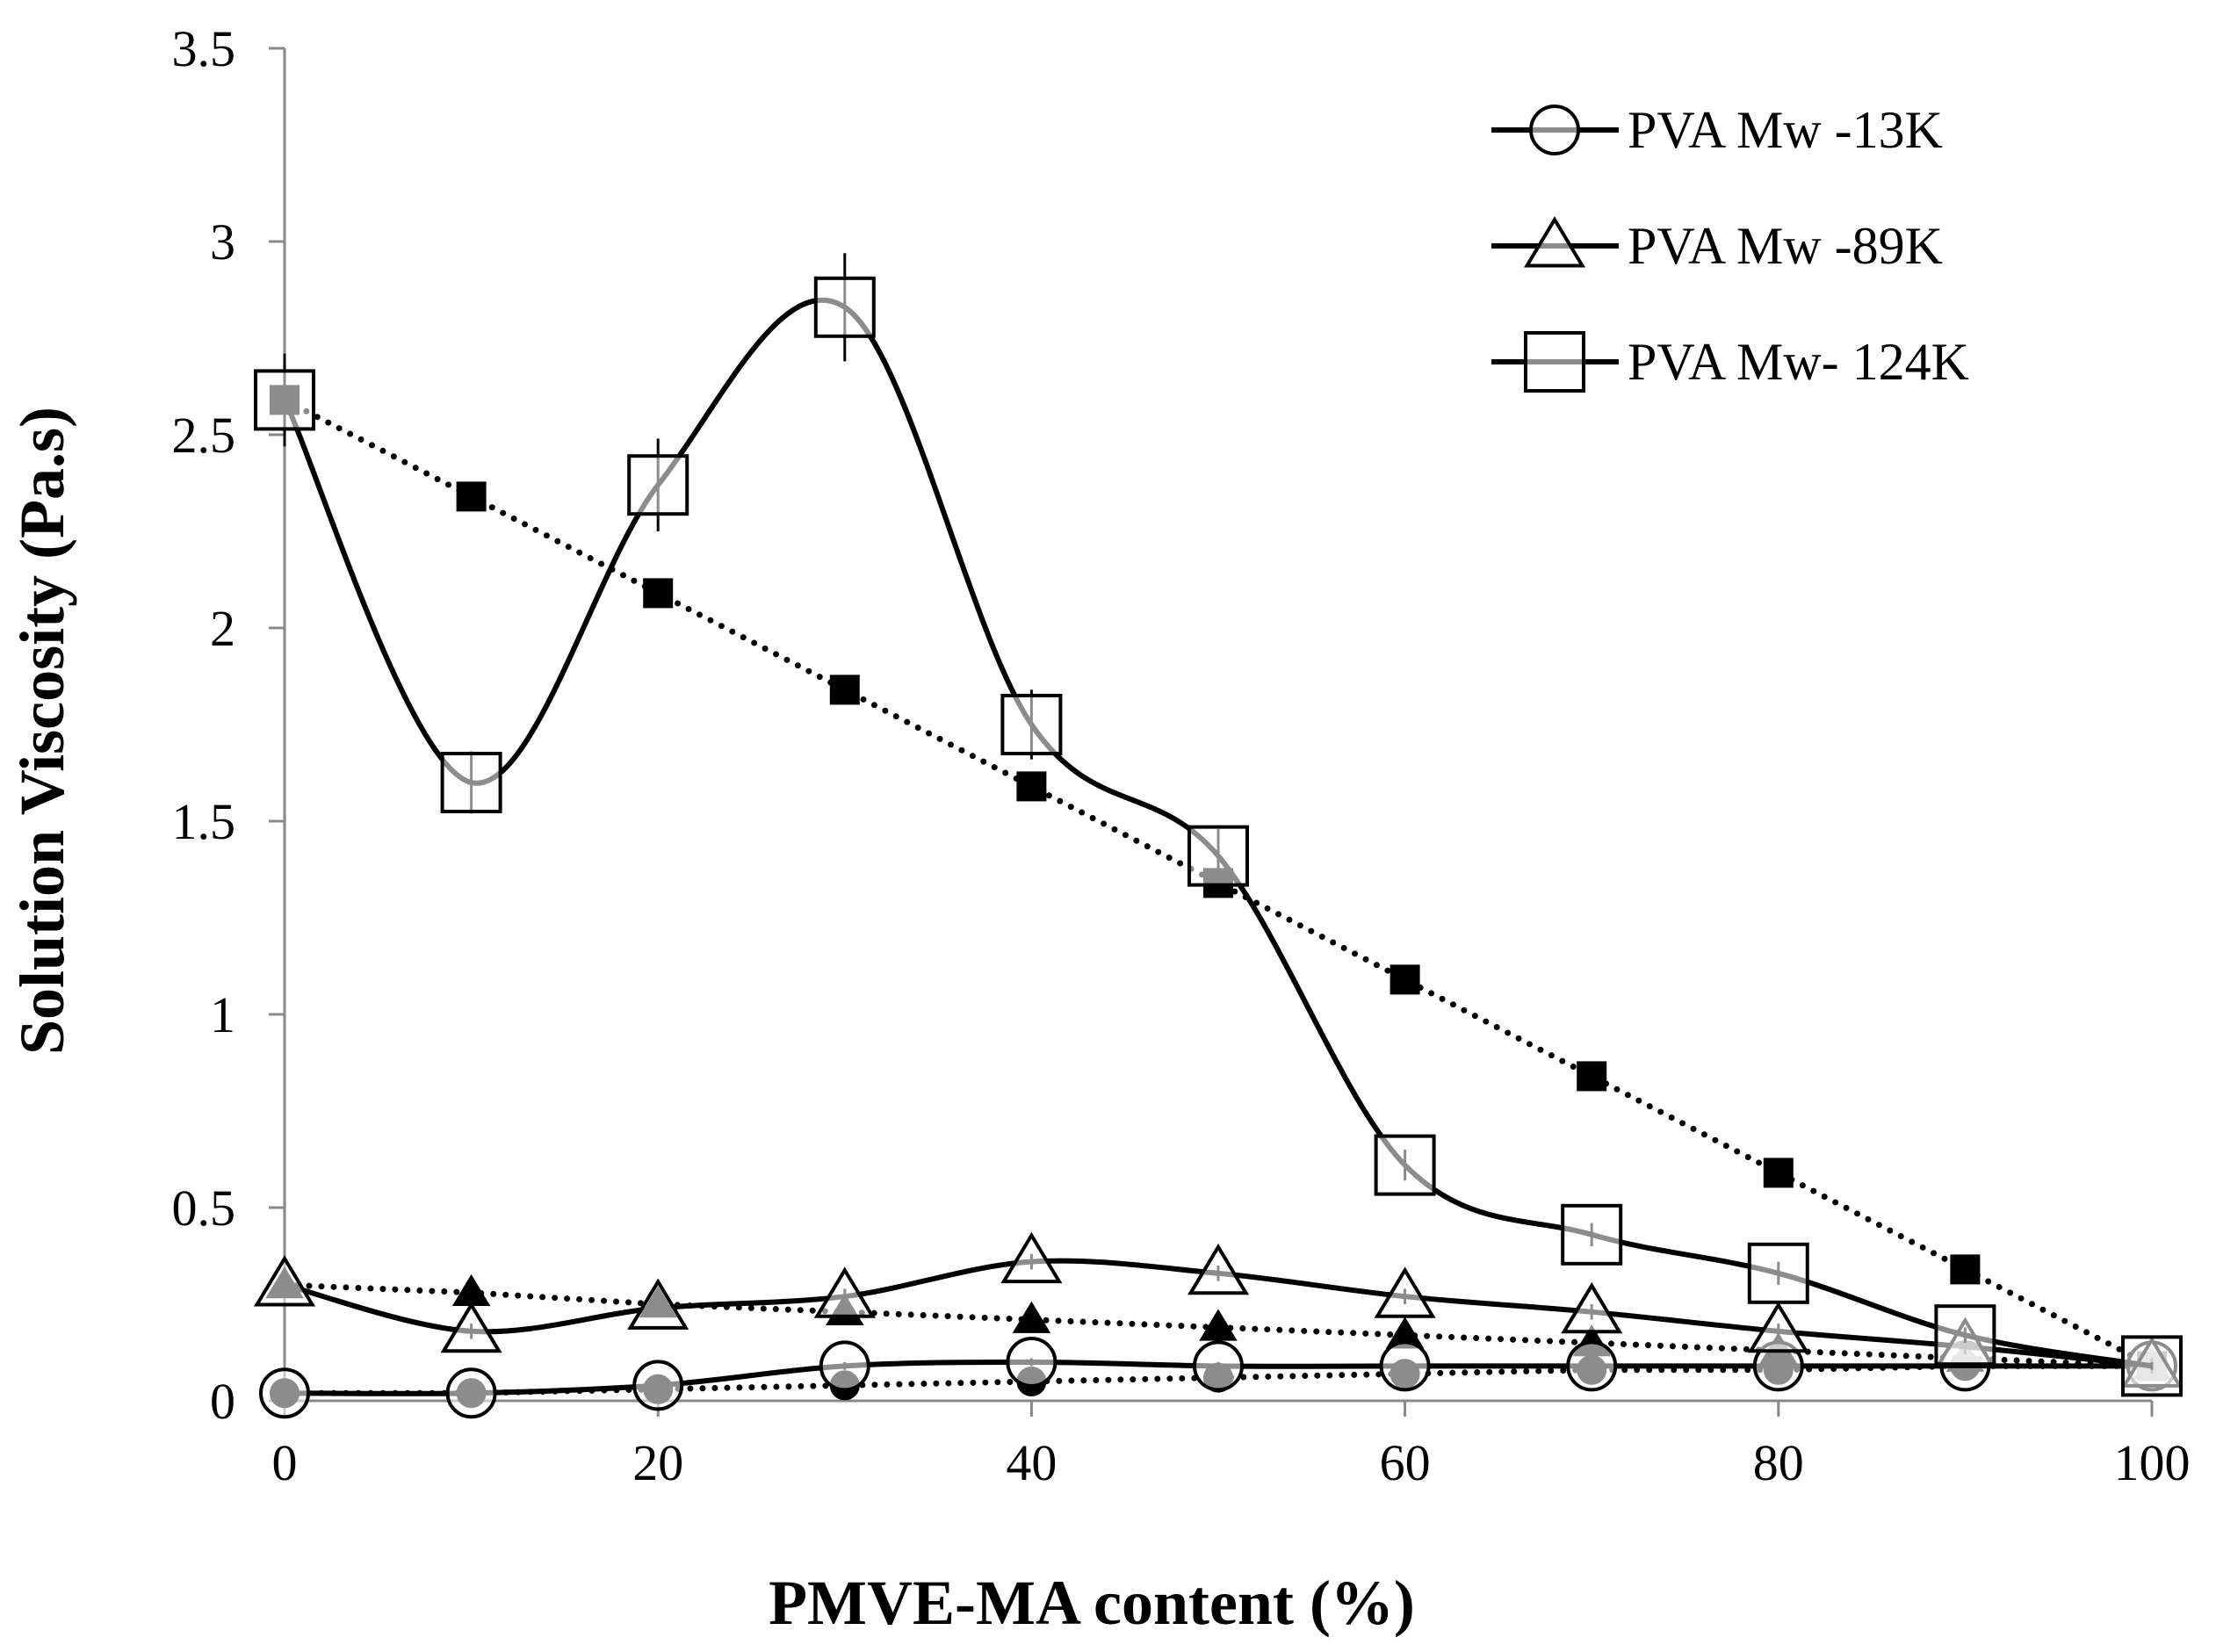  Describe the element at coordinates (222, 628) in the screenshot. I see `y-tick-label: 2` at that location.